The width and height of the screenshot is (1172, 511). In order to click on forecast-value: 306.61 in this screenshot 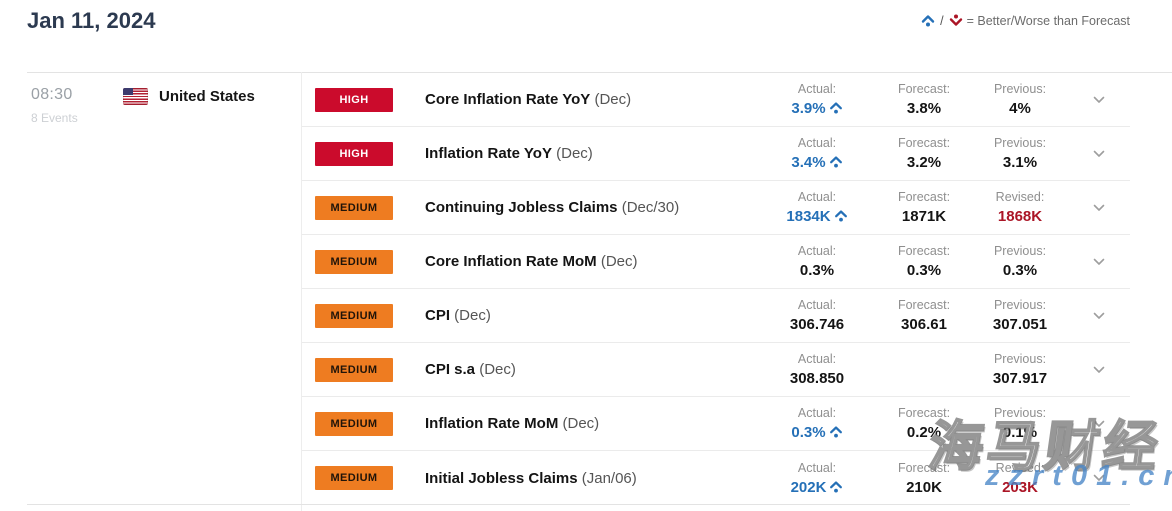, I will do `click(924, 324)`.